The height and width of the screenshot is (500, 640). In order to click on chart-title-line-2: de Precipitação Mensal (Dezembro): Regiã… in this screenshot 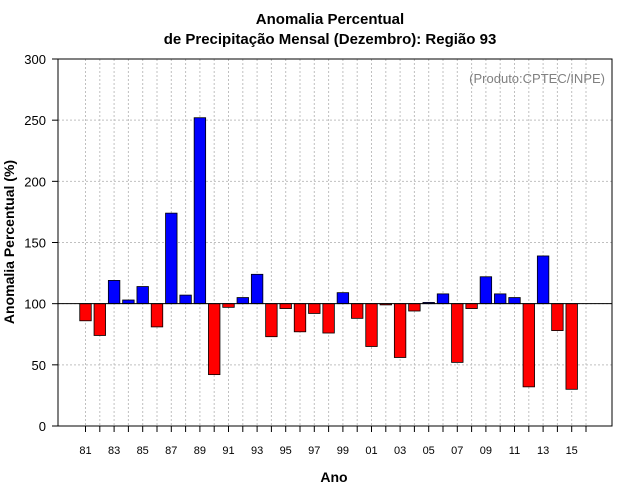, I will do `click(330, 39)`.